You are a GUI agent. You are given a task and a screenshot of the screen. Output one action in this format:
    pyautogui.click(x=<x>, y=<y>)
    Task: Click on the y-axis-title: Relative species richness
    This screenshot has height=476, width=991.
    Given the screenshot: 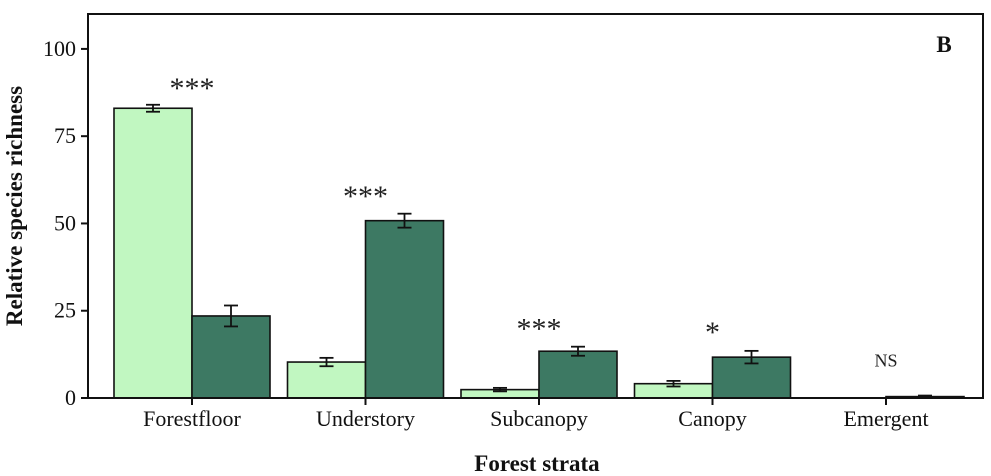 What is the action you would take?
    pyautogui.click(x=14, y=206)
    